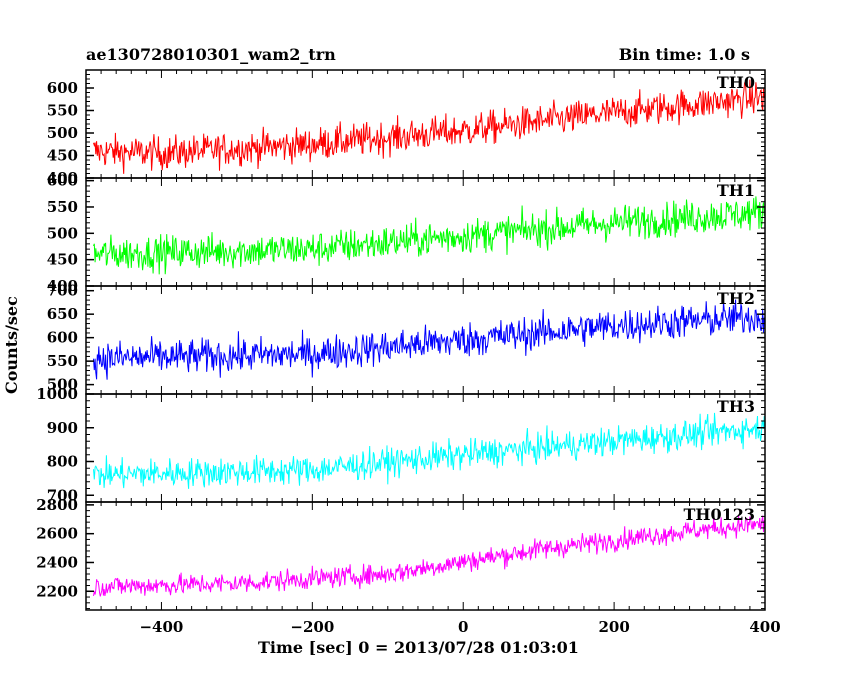  What do you see at coordinates (429, 126) in the screenshot?
I see `series-line-th0` at bounding box center [429, 126].